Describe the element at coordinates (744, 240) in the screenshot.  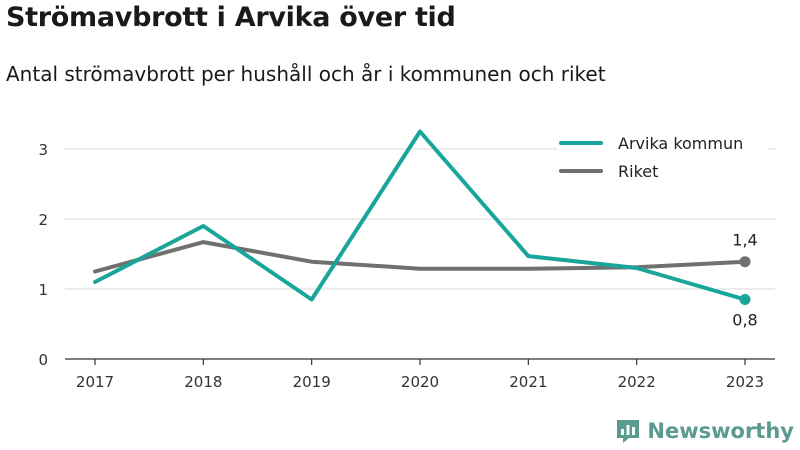
I see `end-value-label: 1,4` at that location.